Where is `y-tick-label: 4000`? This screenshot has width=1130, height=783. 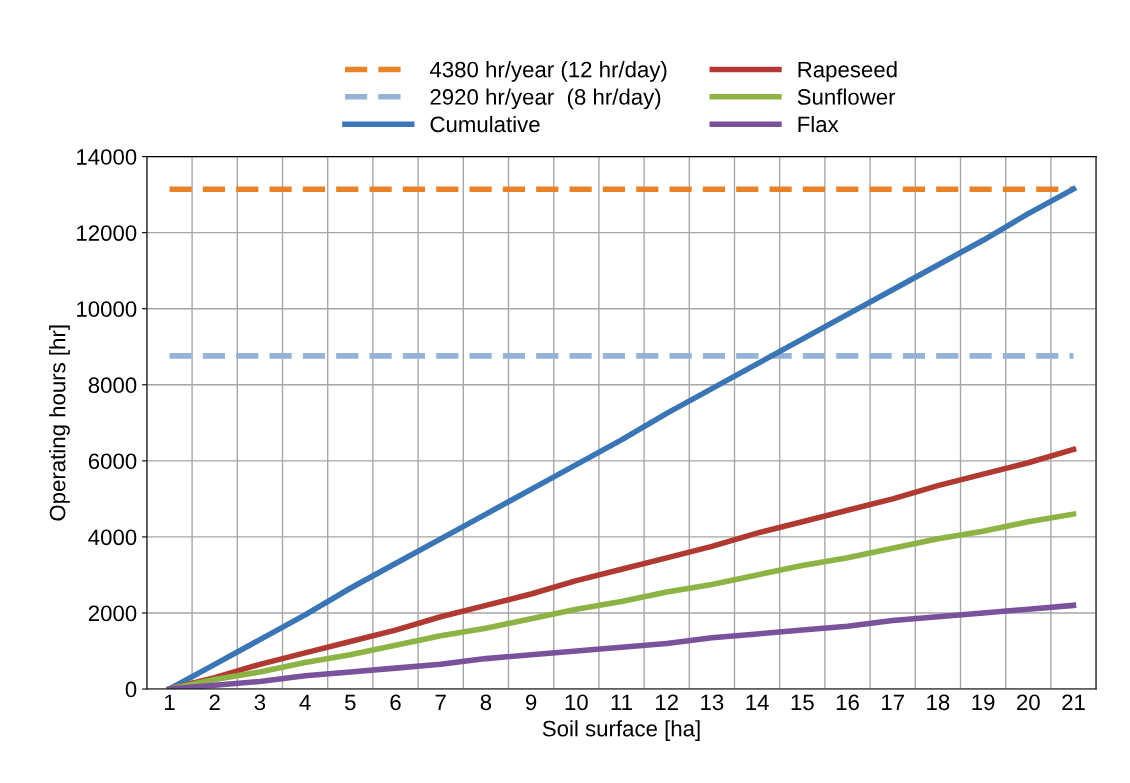 y-tick-label: 4000 is located at coordinates (112, 537).